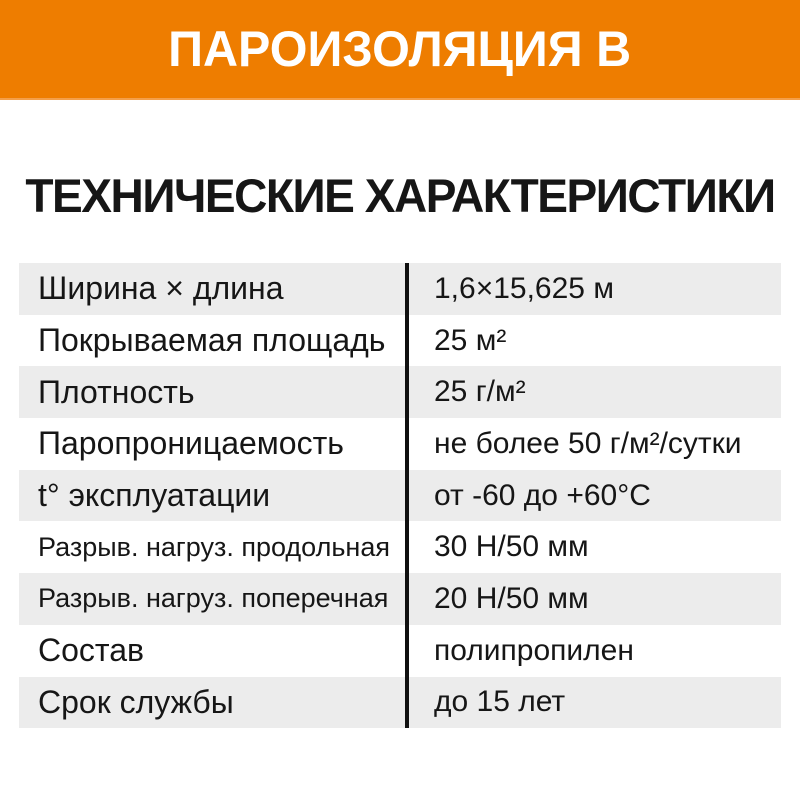  What do you see at coordinates (161, 288) in the screenshot?
I see `spec-label: Ширина × длина` at bounding box center [161, 288].